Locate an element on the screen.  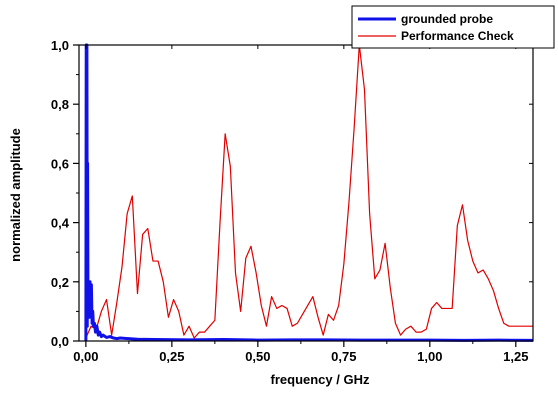
x-tick-label: 0,50 is located at coordinates (257, 356).